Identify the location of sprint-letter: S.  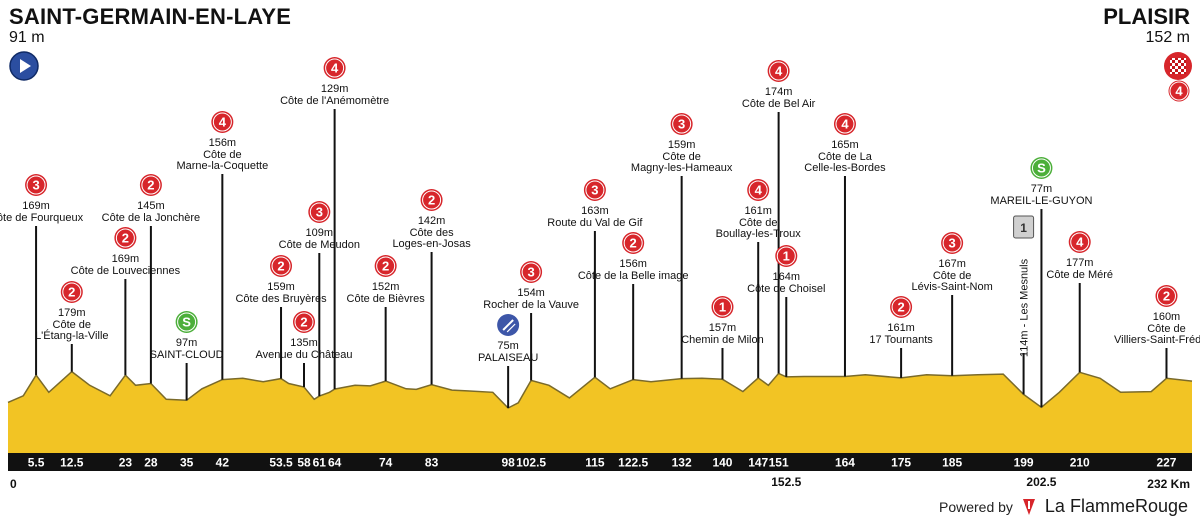
(186, 322).